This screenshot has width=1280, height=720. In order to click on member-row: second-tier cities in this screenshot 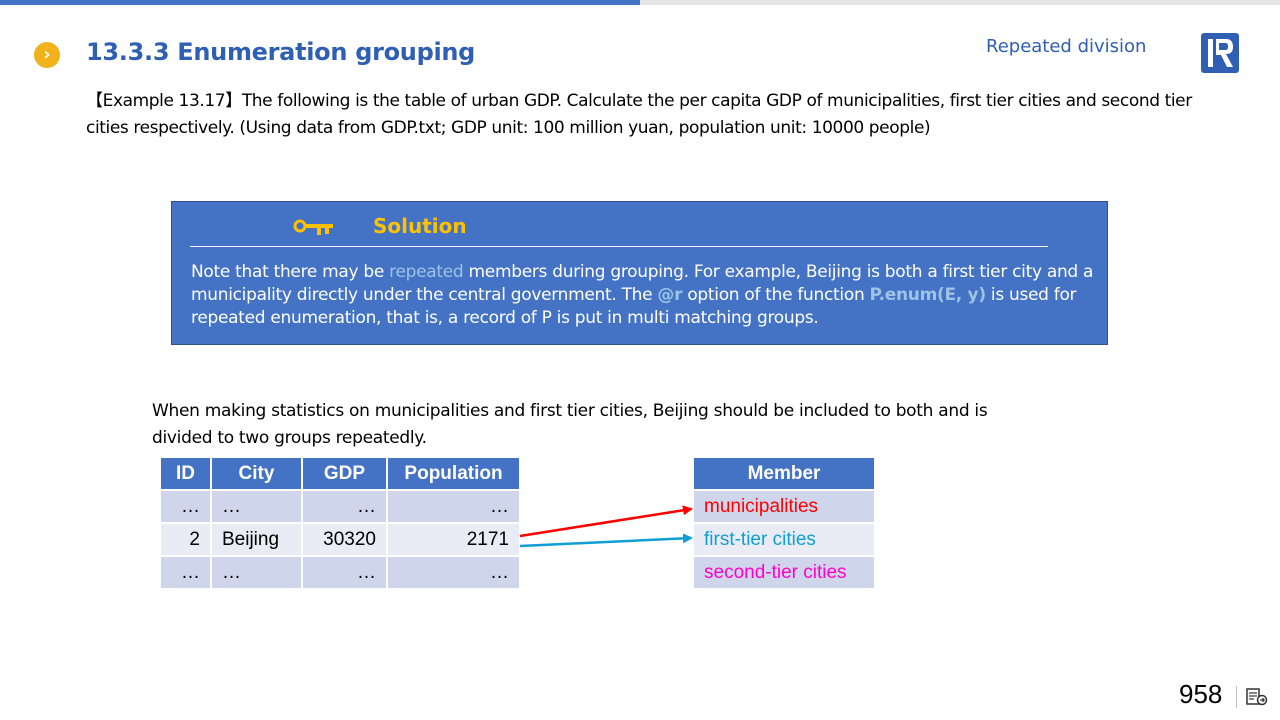, I will do `click(784, 572)`.